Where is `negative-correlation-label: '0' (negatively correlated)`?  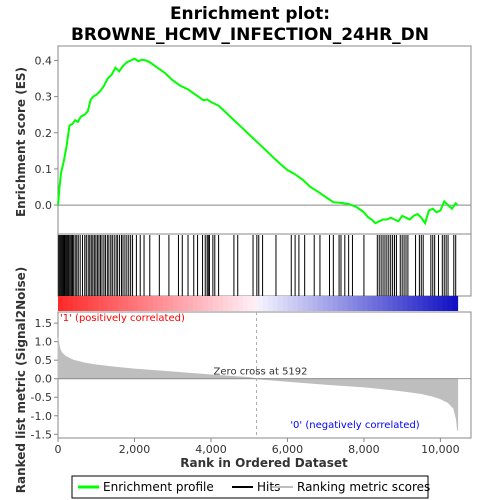 negative-correlation-label: '0' (negatively correlated) is located at coordinates (354, 425).